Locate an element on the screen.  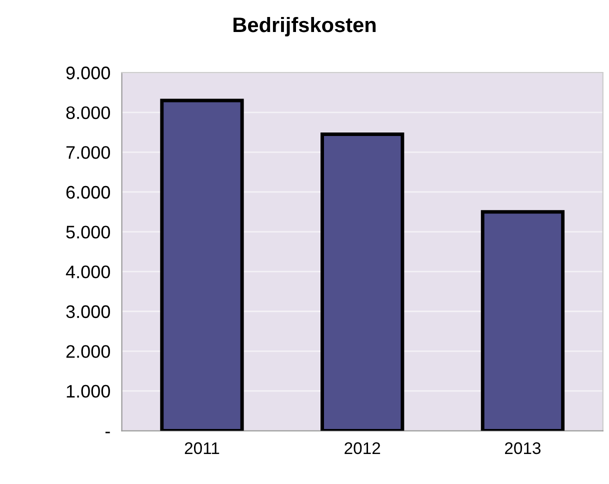
y-tick-label: 4.000 is located at coordinates (88, 272).